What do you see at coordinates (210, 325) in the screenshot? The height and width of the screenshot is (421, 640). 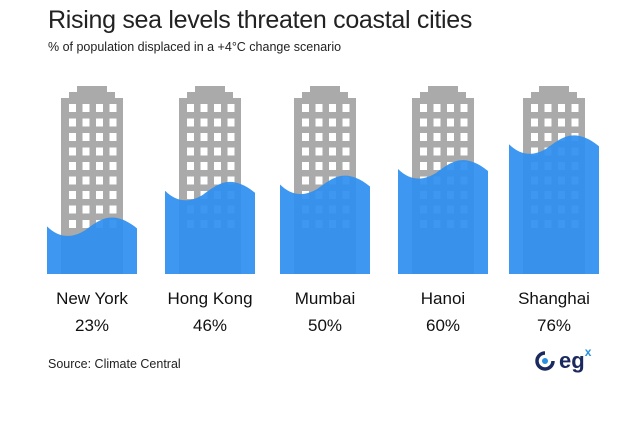 I see `value-label: 46%` at bounding box center [210, 325].